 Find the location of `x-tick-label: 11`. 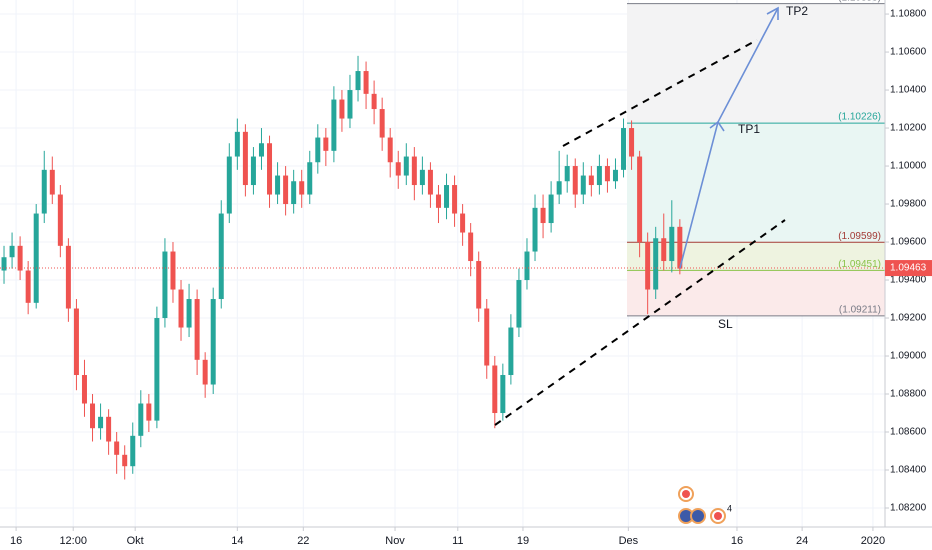

x-tick-label: 11 is located at coordinates (457, 541).